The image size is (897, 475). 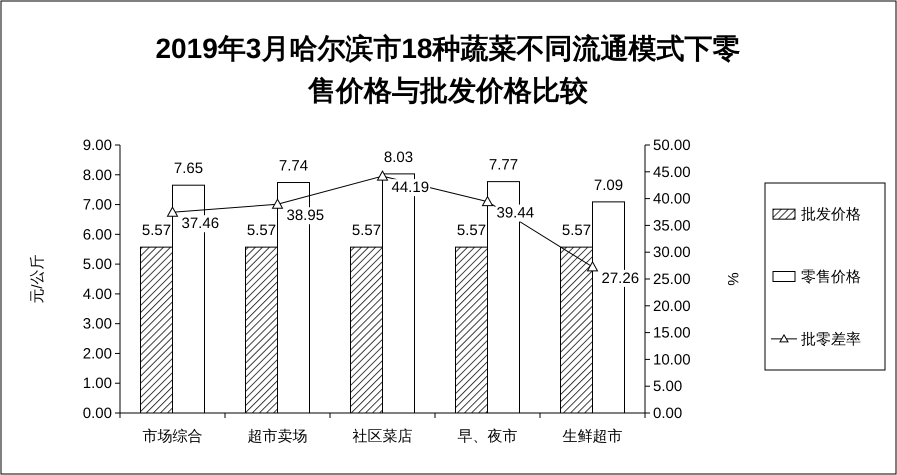 What do you see at coordinates (672, 145) in the screenshot?
I see `y2-tick-label: 50.00` at bounding box center [672, 145].